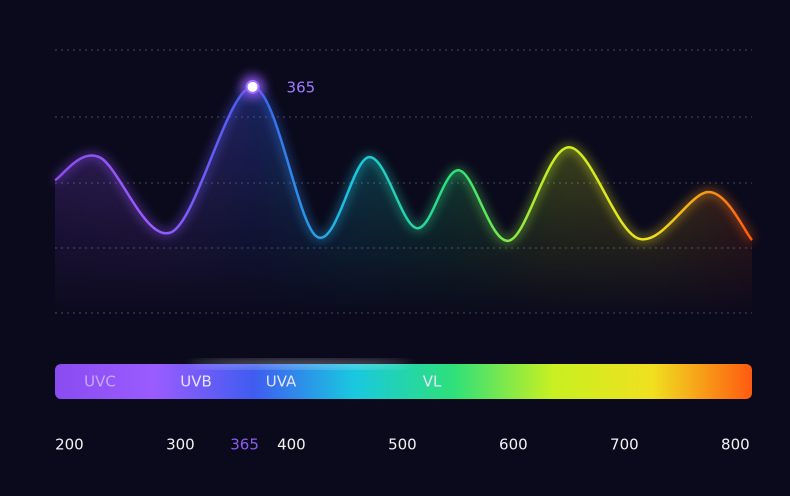  Describe the element at coordinates (180, 445) in the screenshot. I see `x-tick-label: 300` at that location.